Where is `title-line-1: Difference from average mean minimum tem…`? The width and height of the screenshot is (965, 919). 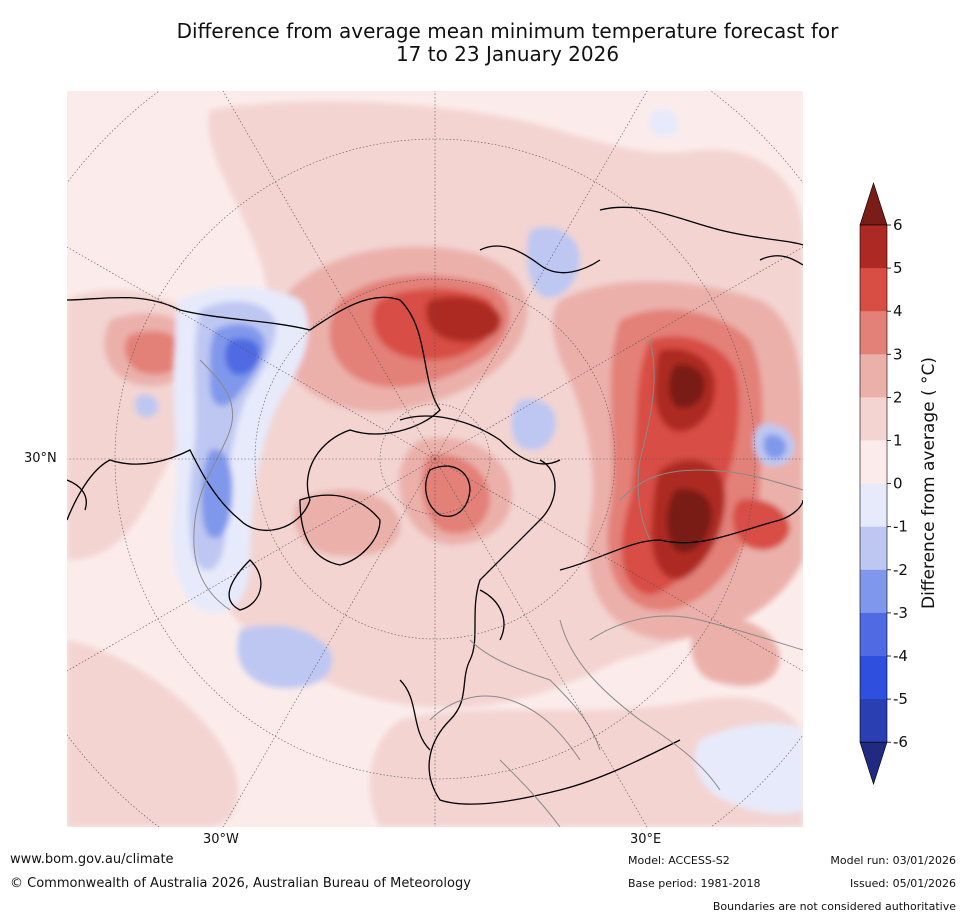
title-line-1: Difference from average mean minimum tem… is located at coordinates (507, 31).